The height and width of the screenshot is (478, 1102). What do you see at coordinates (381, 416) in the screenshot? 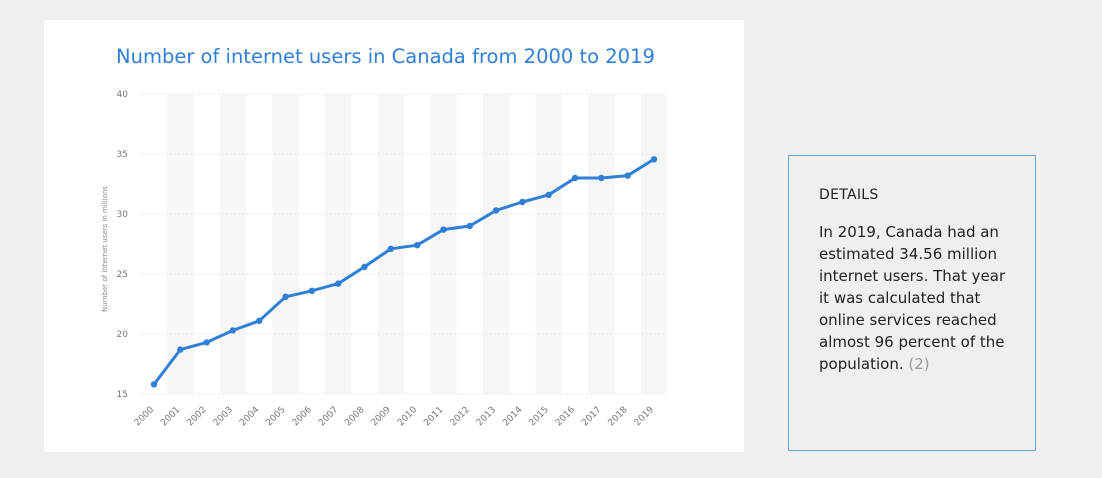
I see `x-tick-label: 2009` at bounding box center [381, 416].